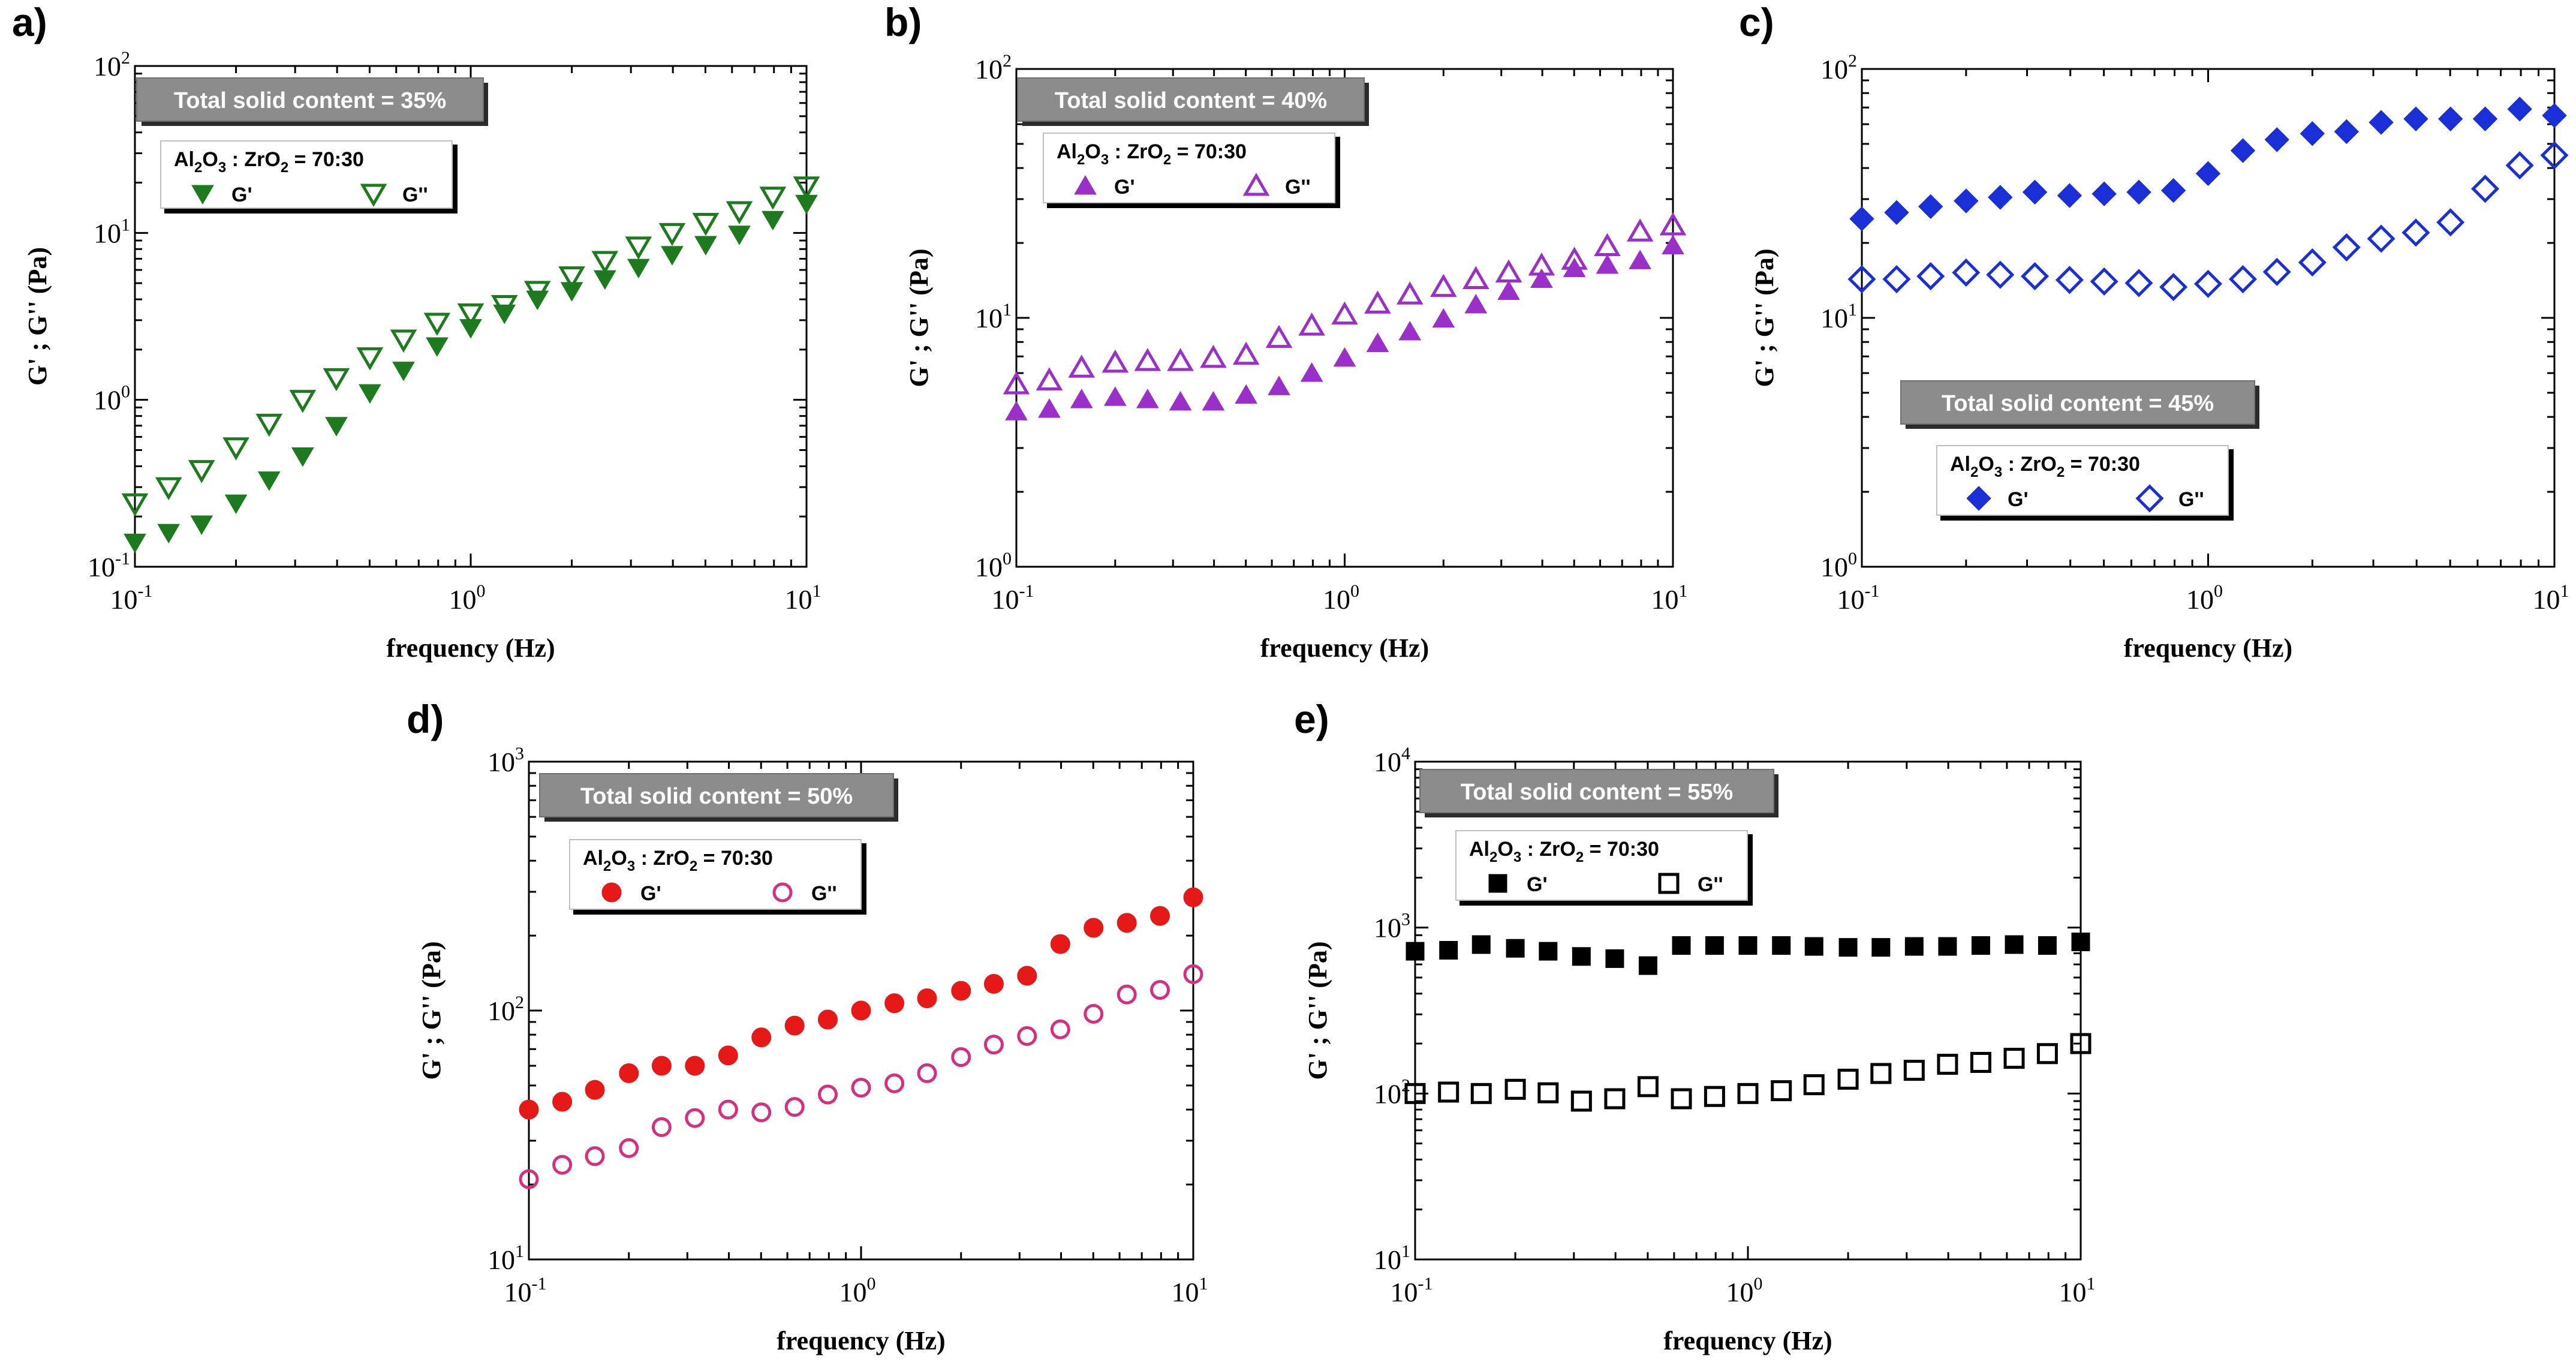 The height and width of the screenshot is (1362, 2576). What do you see at coordinates (2019, 499) in the screenshot?
I see `legend-label: G'` at bounding box center [2019, 499].